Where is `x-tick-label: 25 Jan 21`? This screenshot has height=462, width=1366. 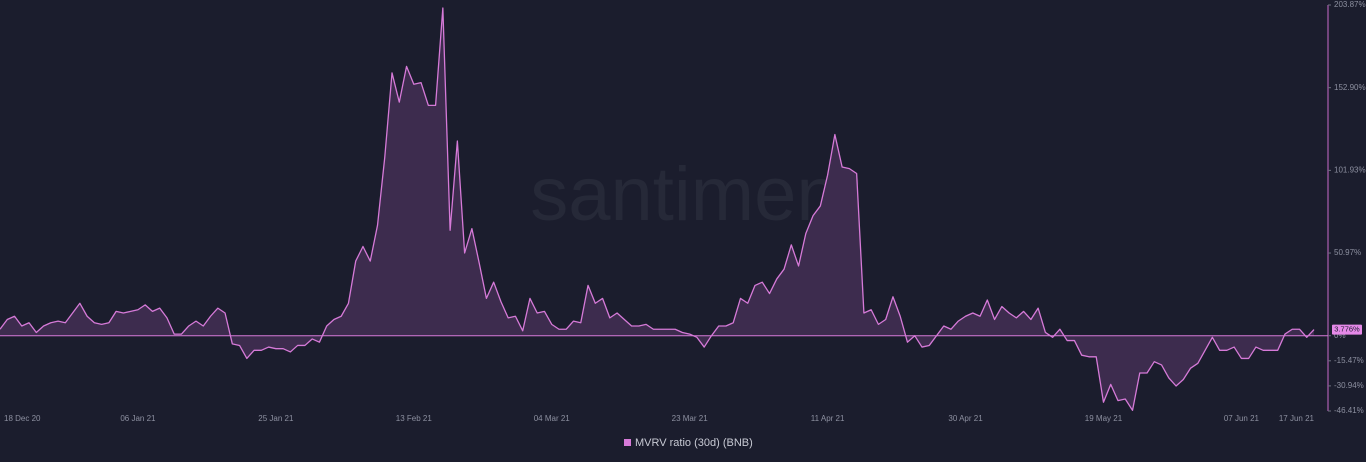 x-tick-label: 25 Jan 21 is located at coordinates (276, 418).